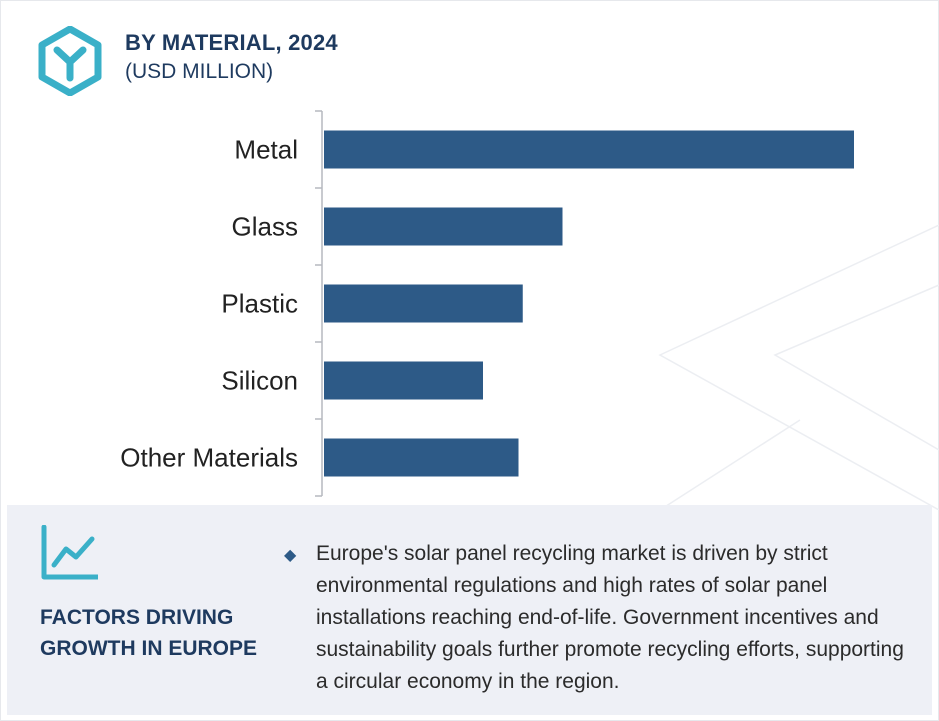  What do you see at coordinates (423, 303) in the screenshot?
I see `bar-plastic` at bounding box center [423, 303].